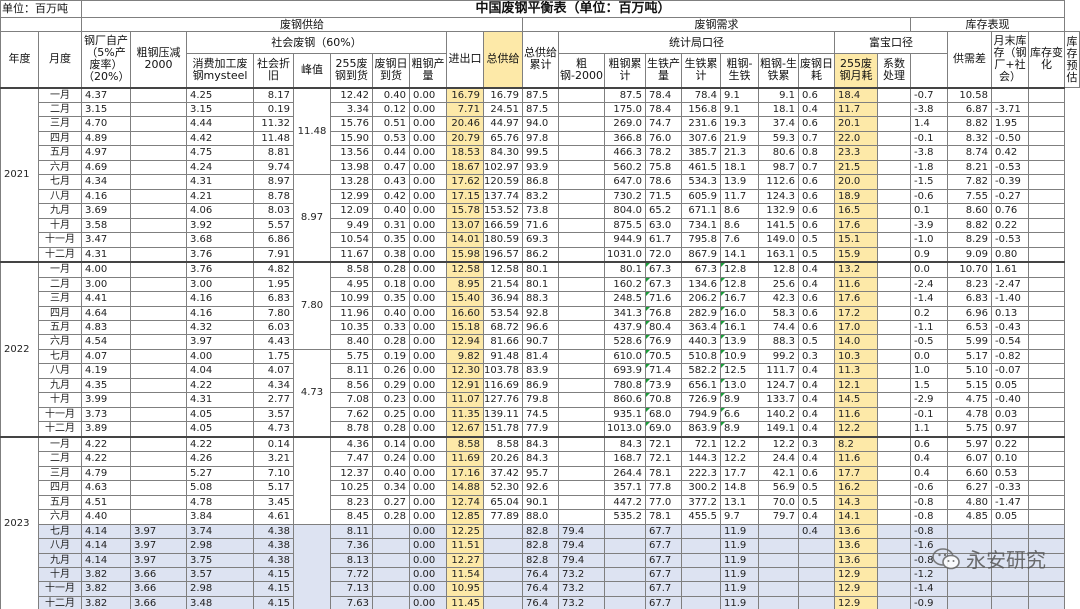  Describe the element at coordinates (465, 602) in the screenshot. I see `total-supply-cell: 11.45` at that location.